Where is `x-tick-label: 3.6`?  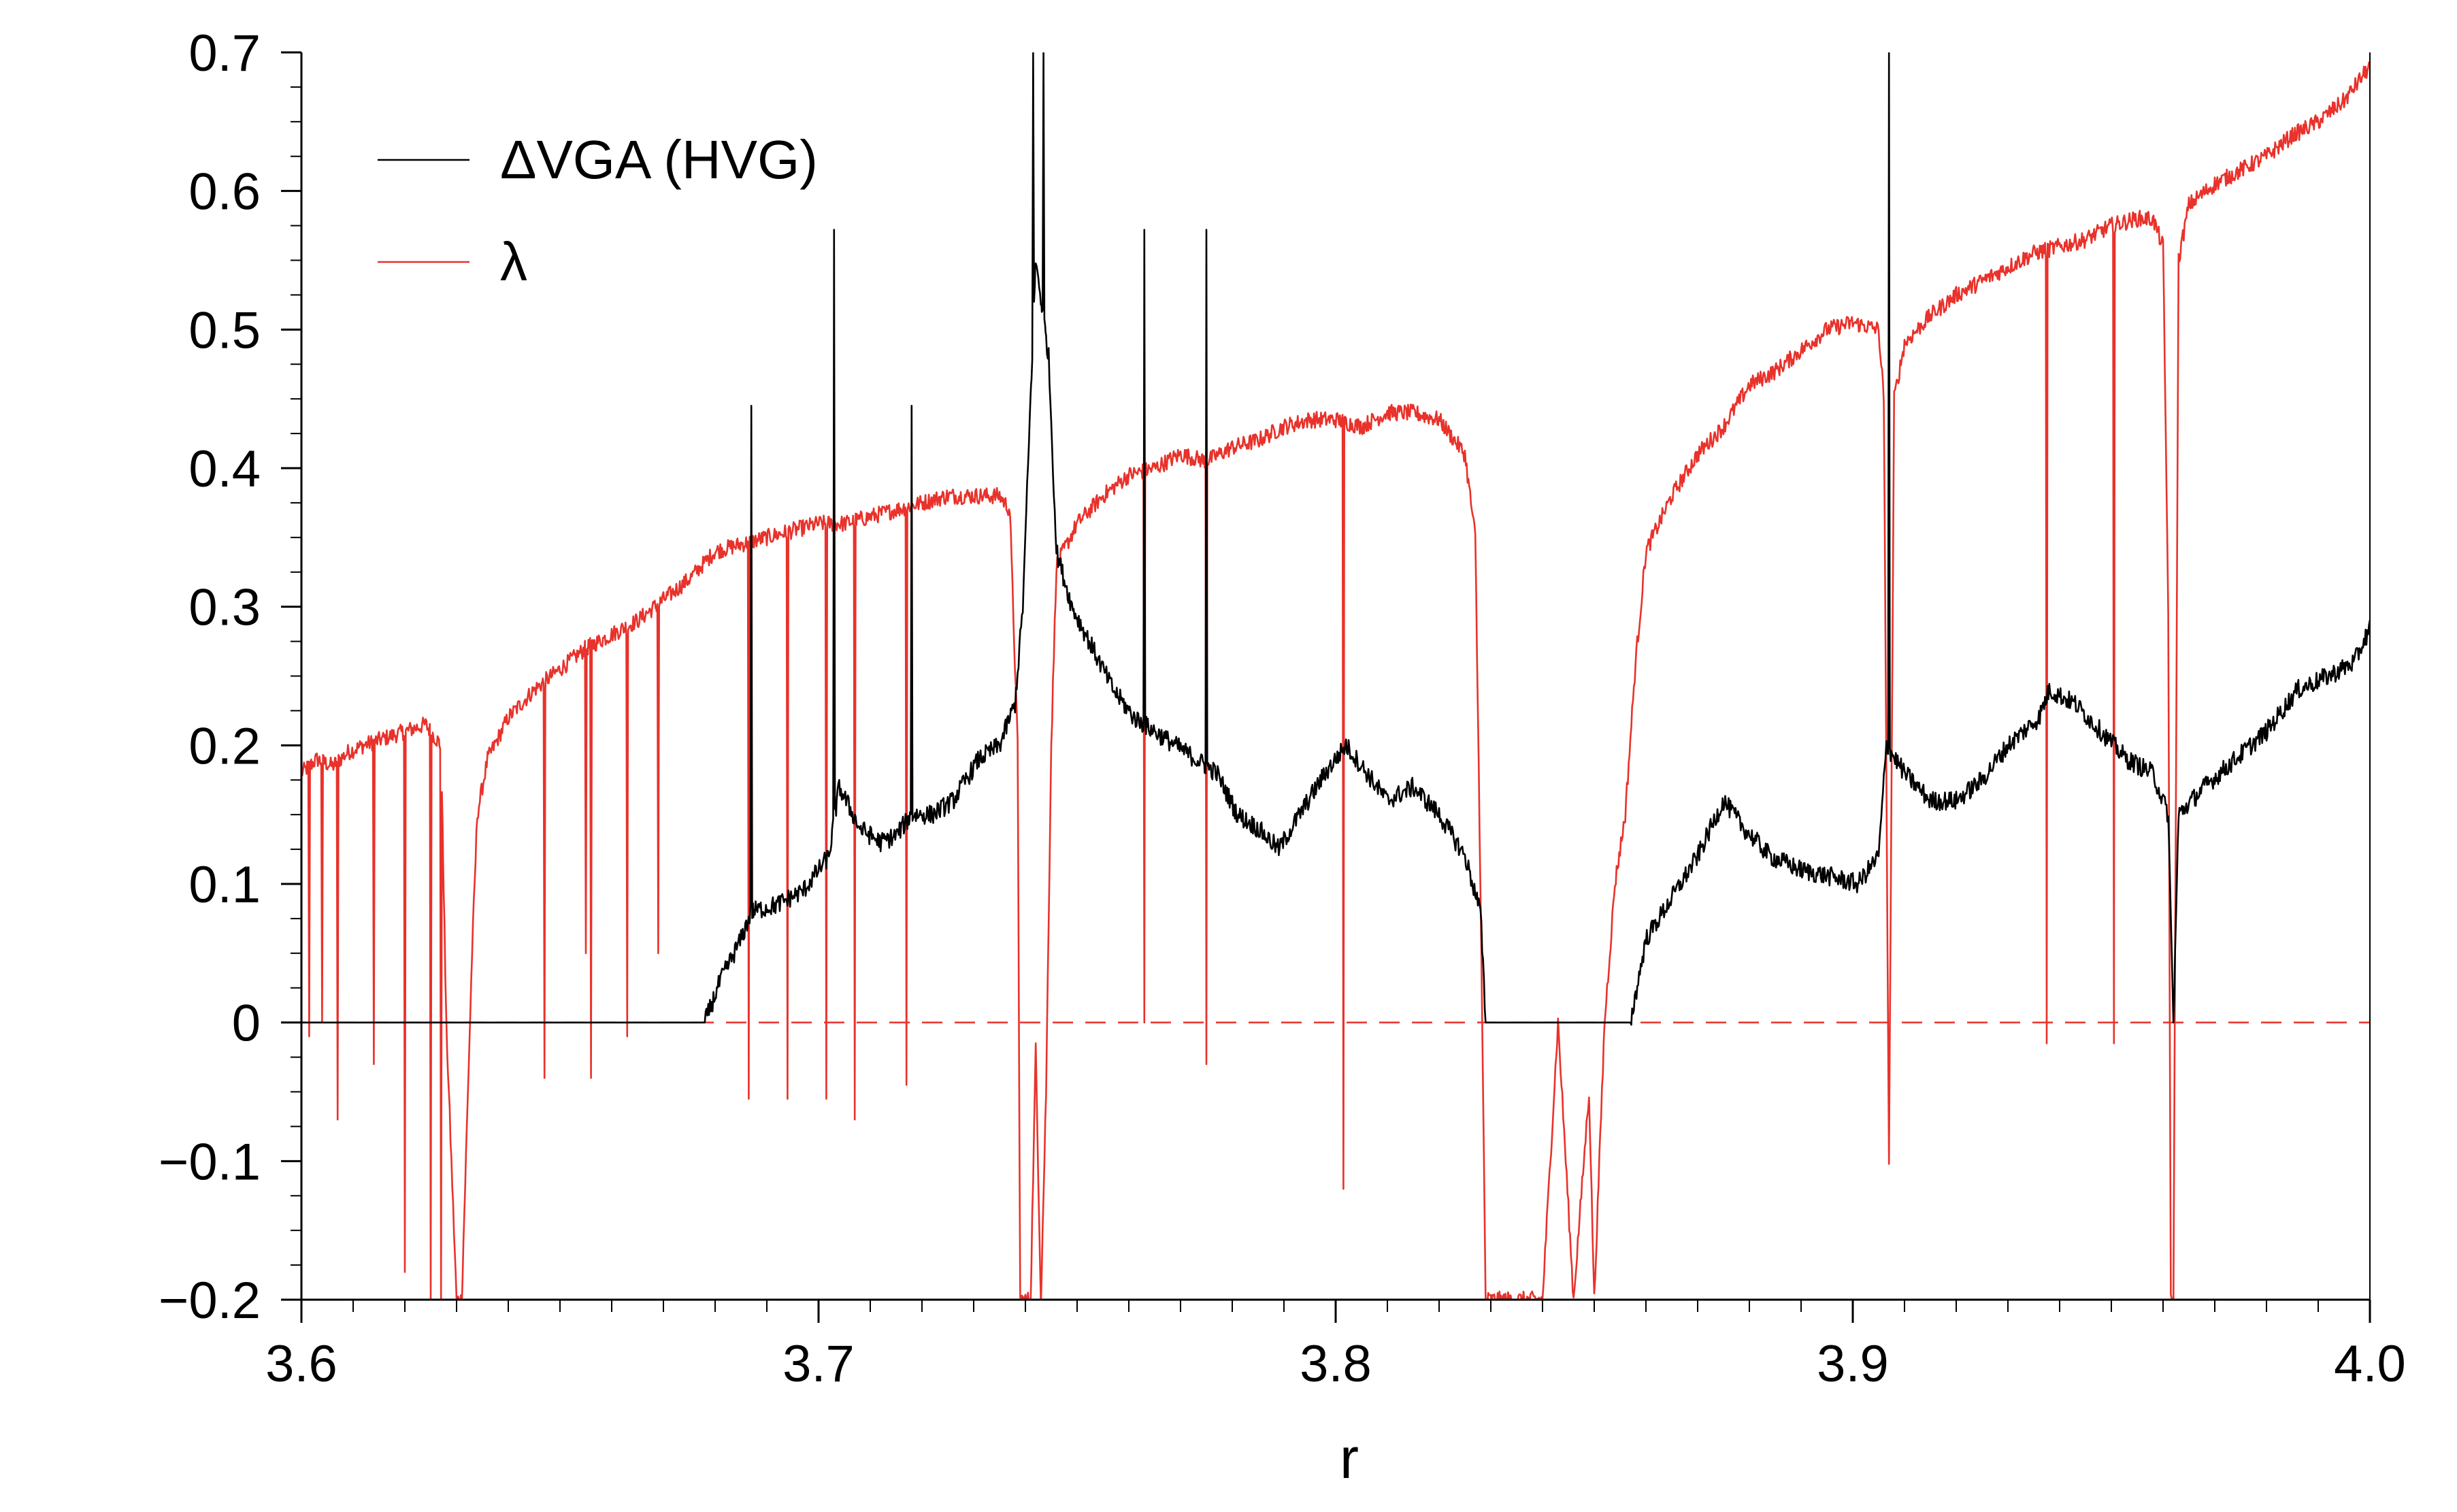
x-tick-label: 3.6 is located at coordinates (301, 1364).